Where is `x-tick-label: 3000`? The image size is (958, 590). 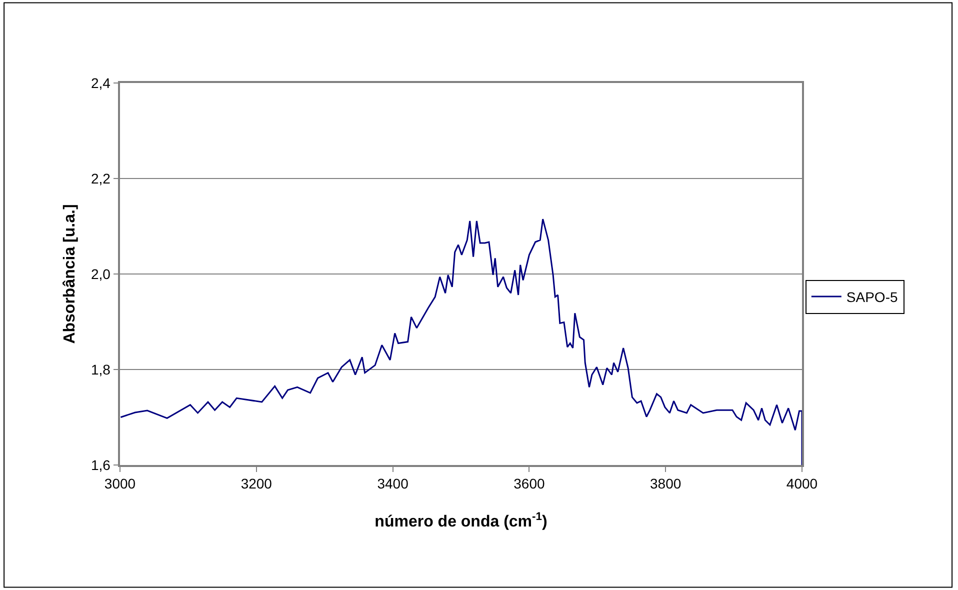
x-tick-label: 3000 is located at coordinates (120, 484).